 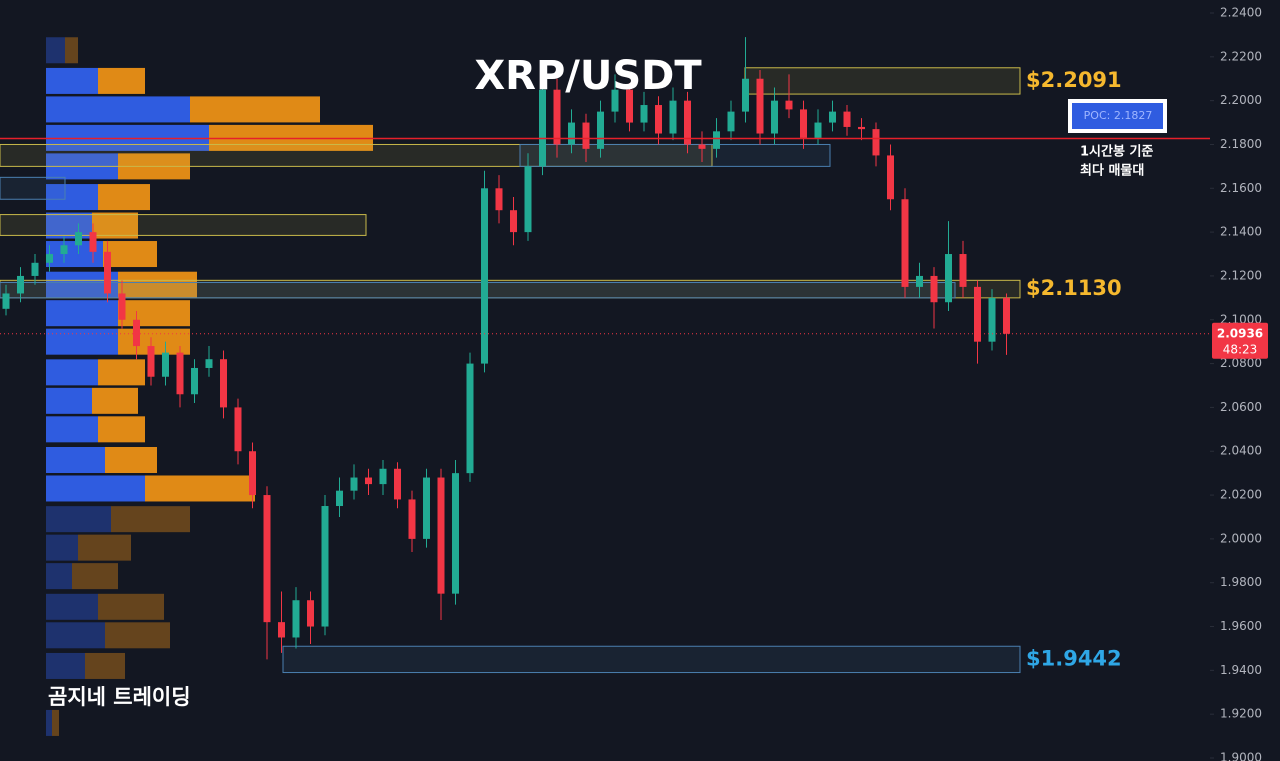 What do you see at coordinates (1116, 152) in the screenshot?
I see `poc-note: 1시간봉 기준` at bounding box center [1116, 152].